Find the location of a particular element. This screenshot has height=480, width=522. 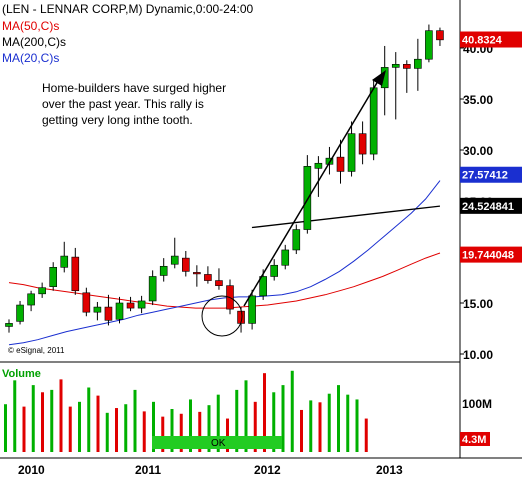

trend-arrow-shaft is located at coordinates (312, 191).